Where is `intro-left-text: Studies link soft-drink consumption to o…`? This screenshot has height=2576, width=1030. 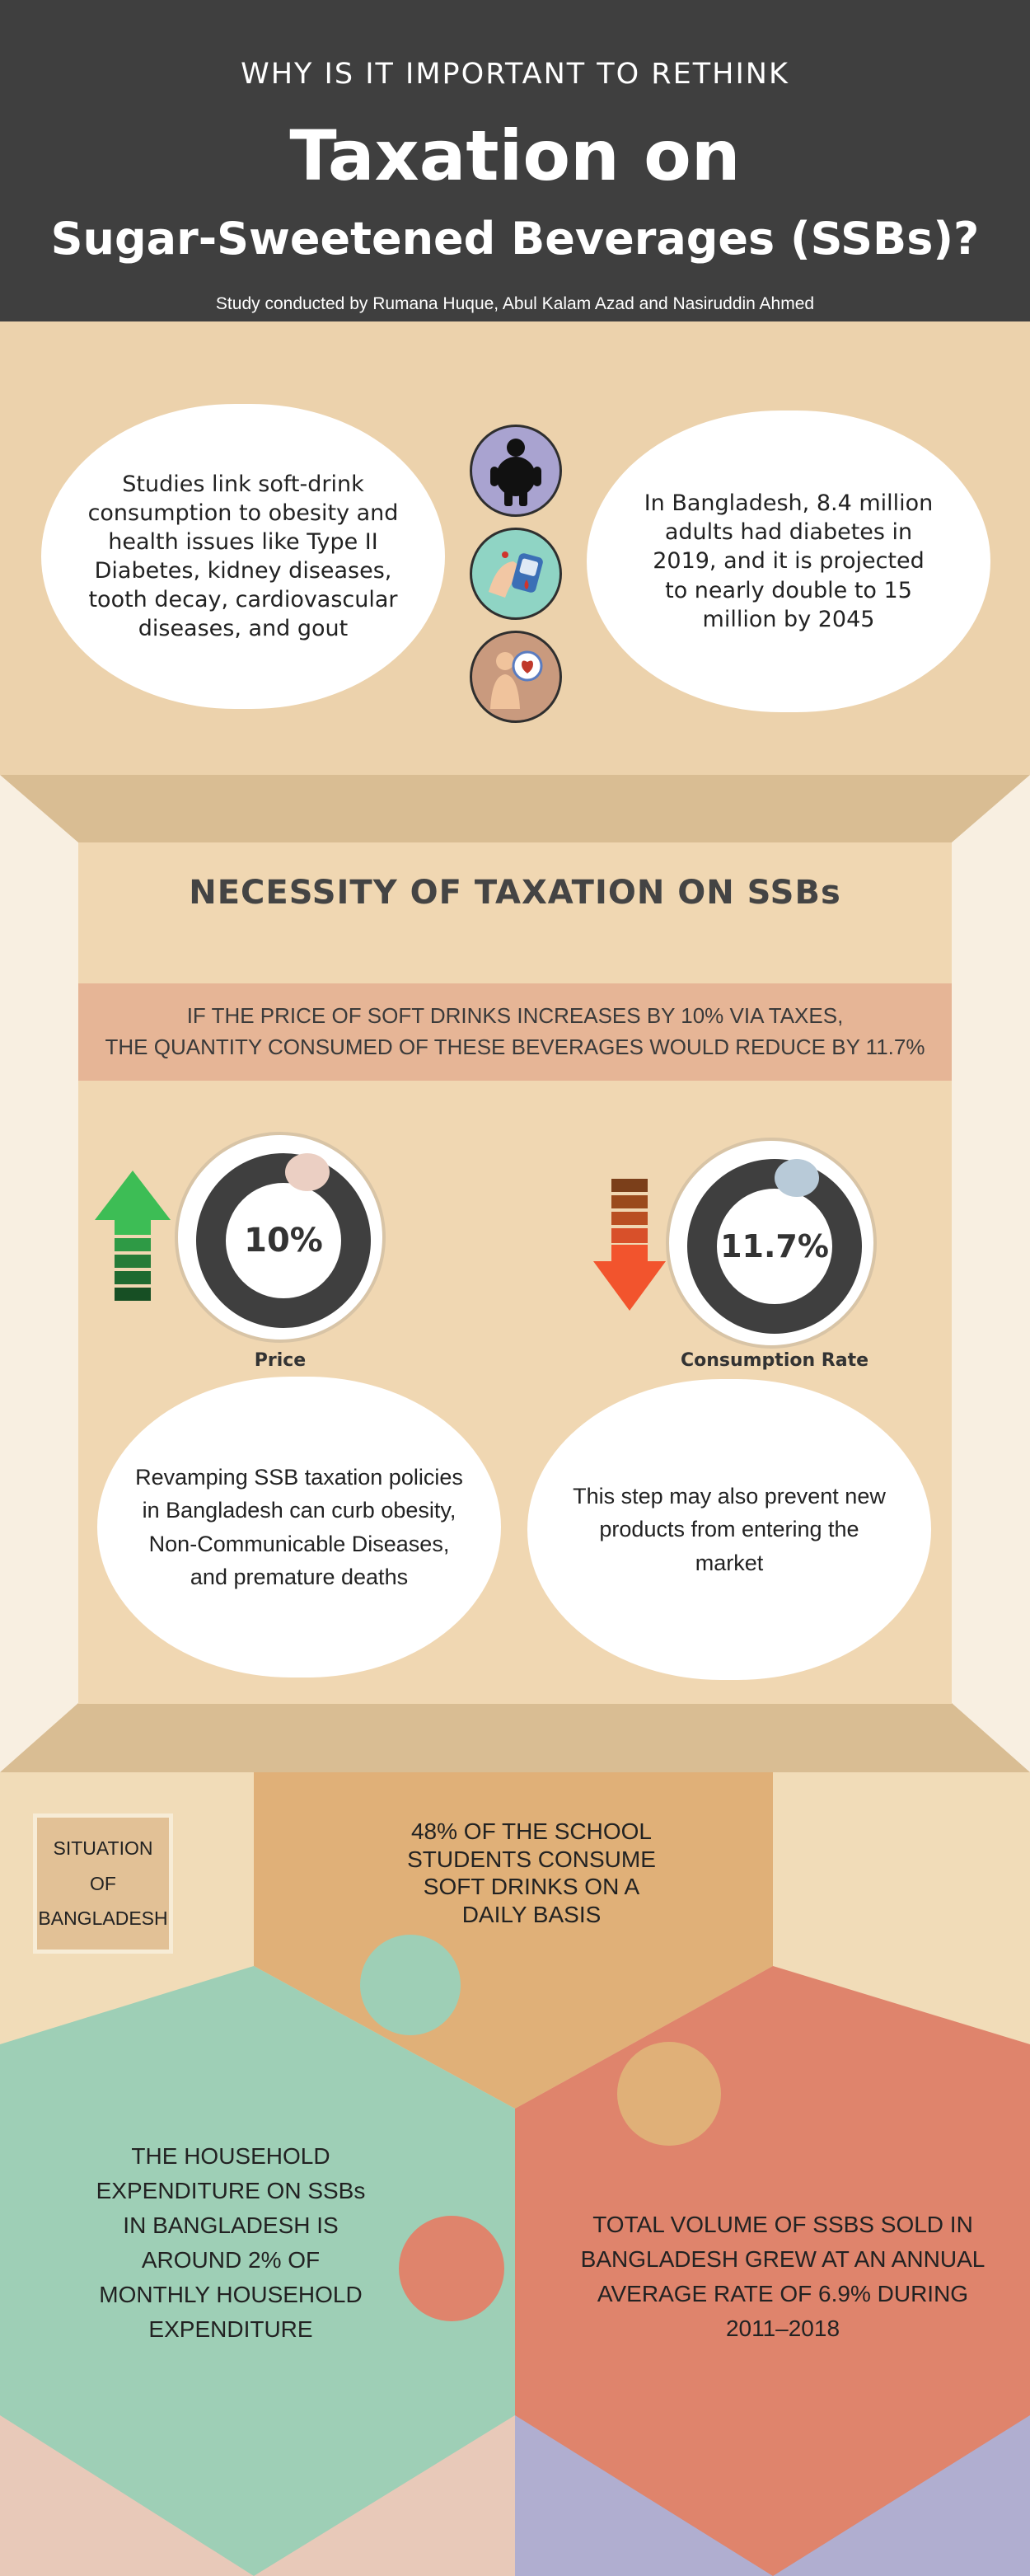
intro-left-text: Studies link soft-drink consumption to o… is located at coordinates (243, 557).